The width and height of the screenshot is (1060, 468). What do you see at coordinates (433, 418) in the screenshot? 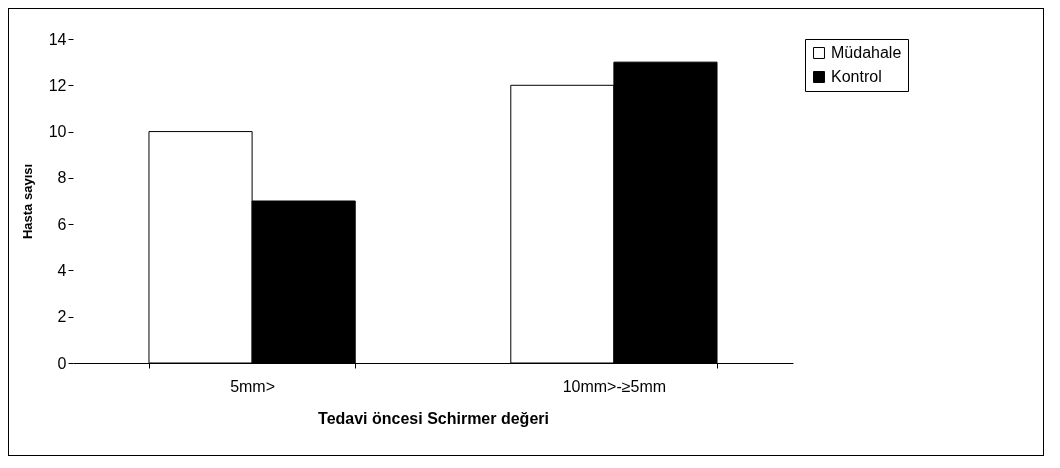
I see `x-axis-title: Tedavi öncesi Schirmer değeri` at bounding box center [433, 418].